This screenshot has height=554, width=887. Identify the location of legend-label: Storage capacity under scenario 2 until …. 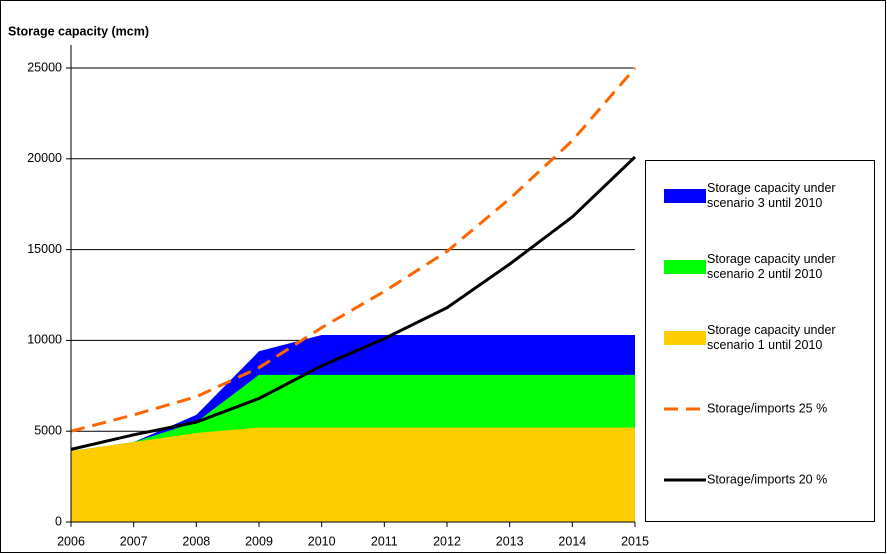
(771, 266).